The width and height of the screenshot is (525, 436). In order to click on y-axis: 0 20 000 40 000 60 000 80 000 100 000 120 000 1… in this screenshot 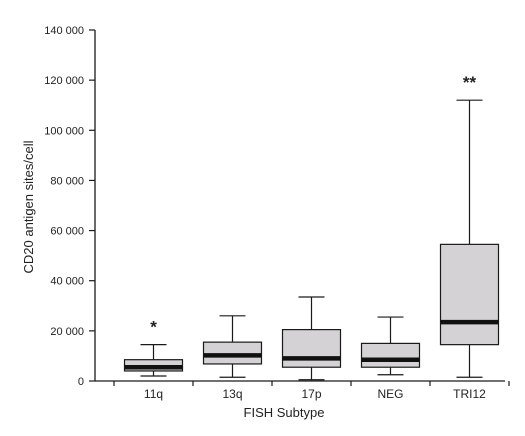, I will do `click(70, 206)`.